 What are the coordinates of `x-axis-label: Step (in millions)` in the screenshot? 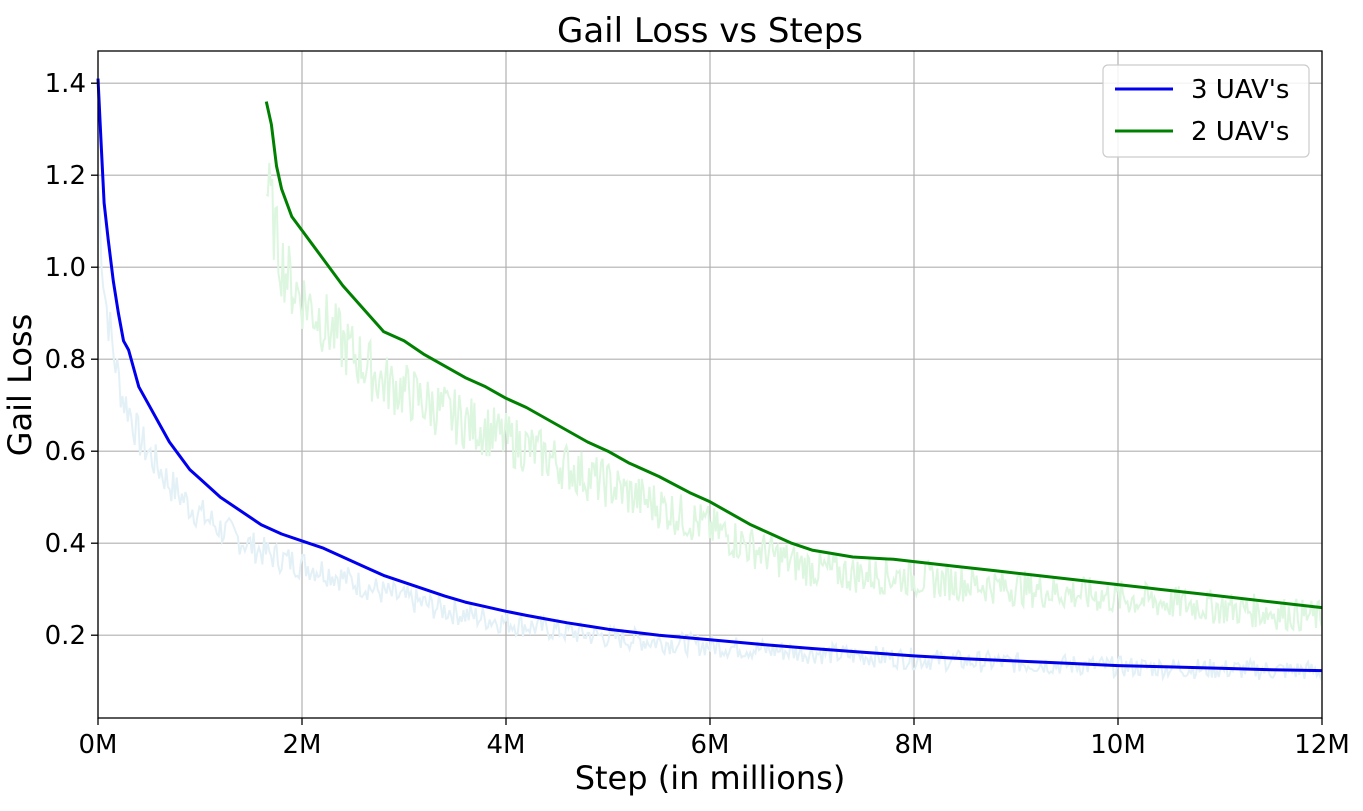 It's located at (710, 778).